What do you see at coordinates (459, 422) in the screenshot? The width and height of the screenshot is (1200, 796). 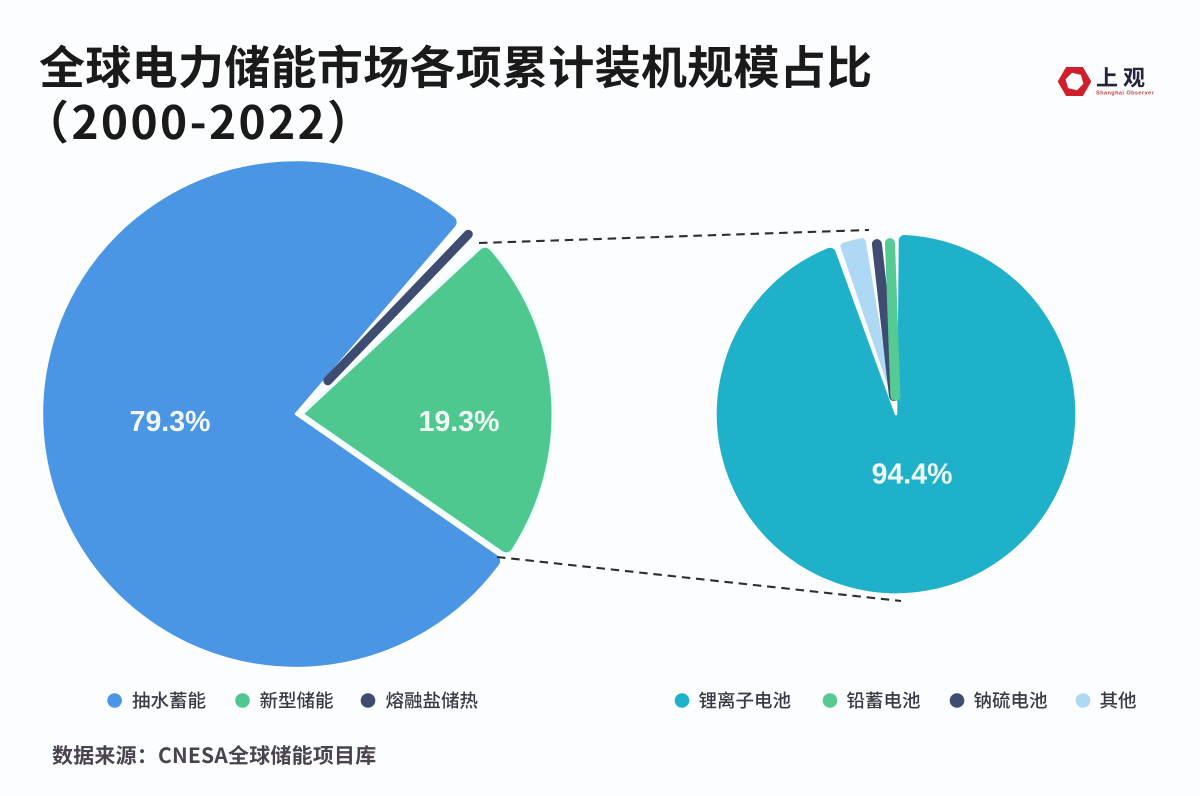 I see `svg-text: 19.3%` at bounding box center [459, 422].